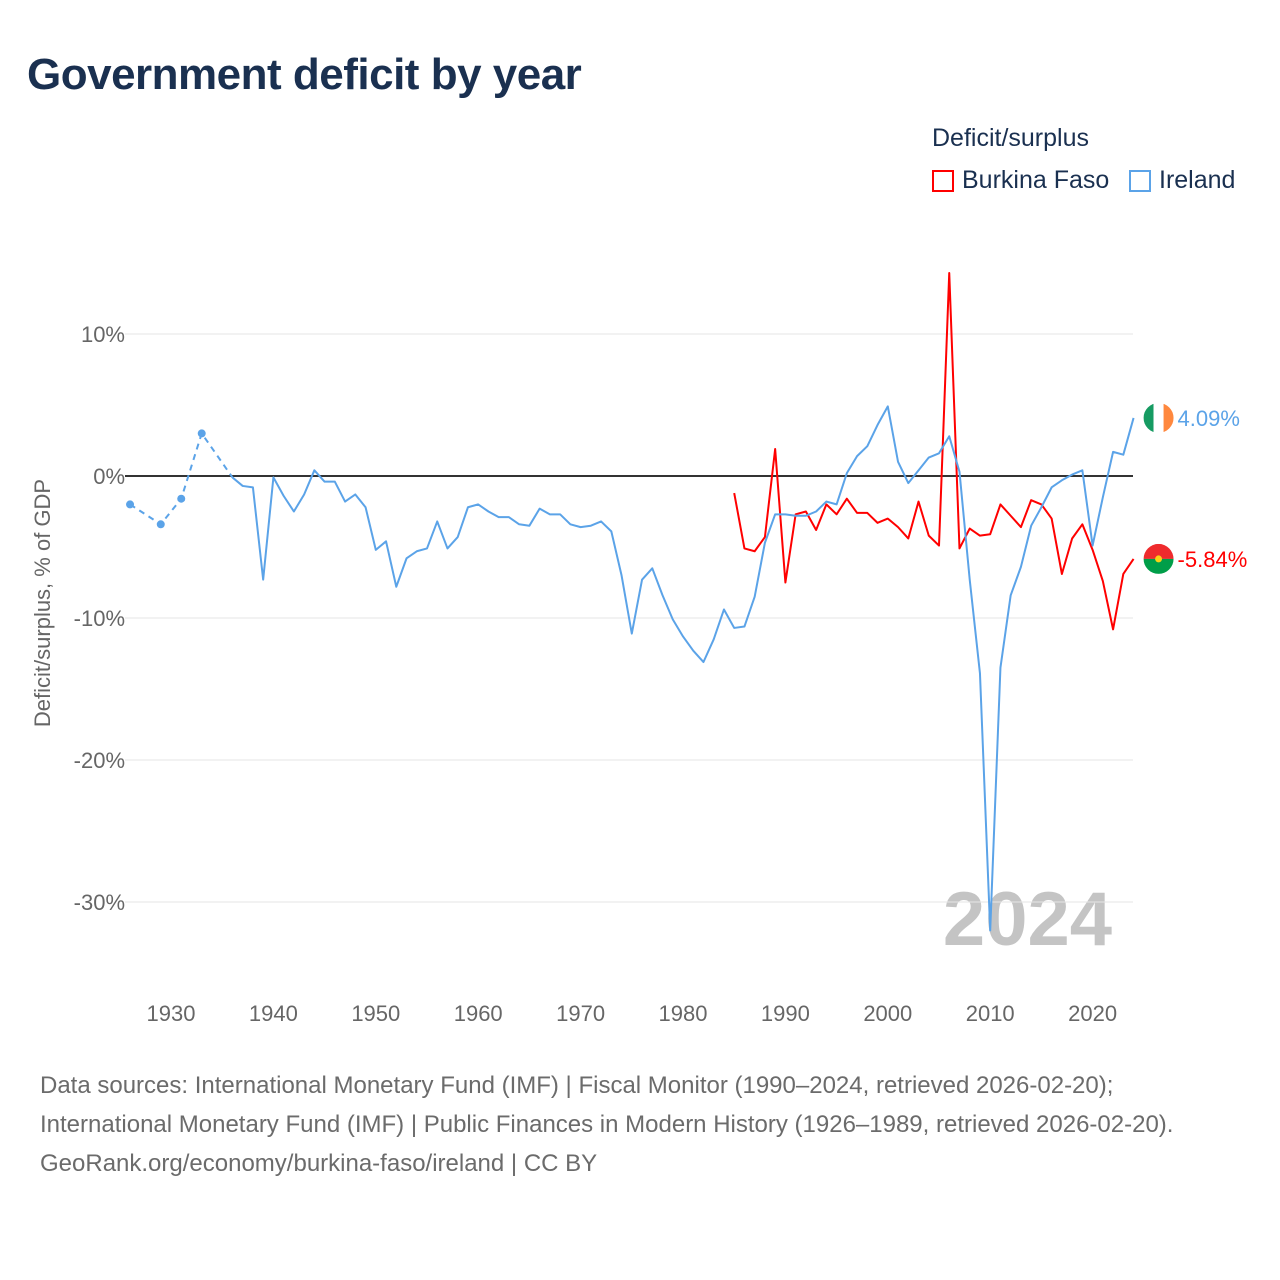 This screenshot has width=1280, height=1280. I want to click on end-value-label: 4.09%, so click(1209, 418).